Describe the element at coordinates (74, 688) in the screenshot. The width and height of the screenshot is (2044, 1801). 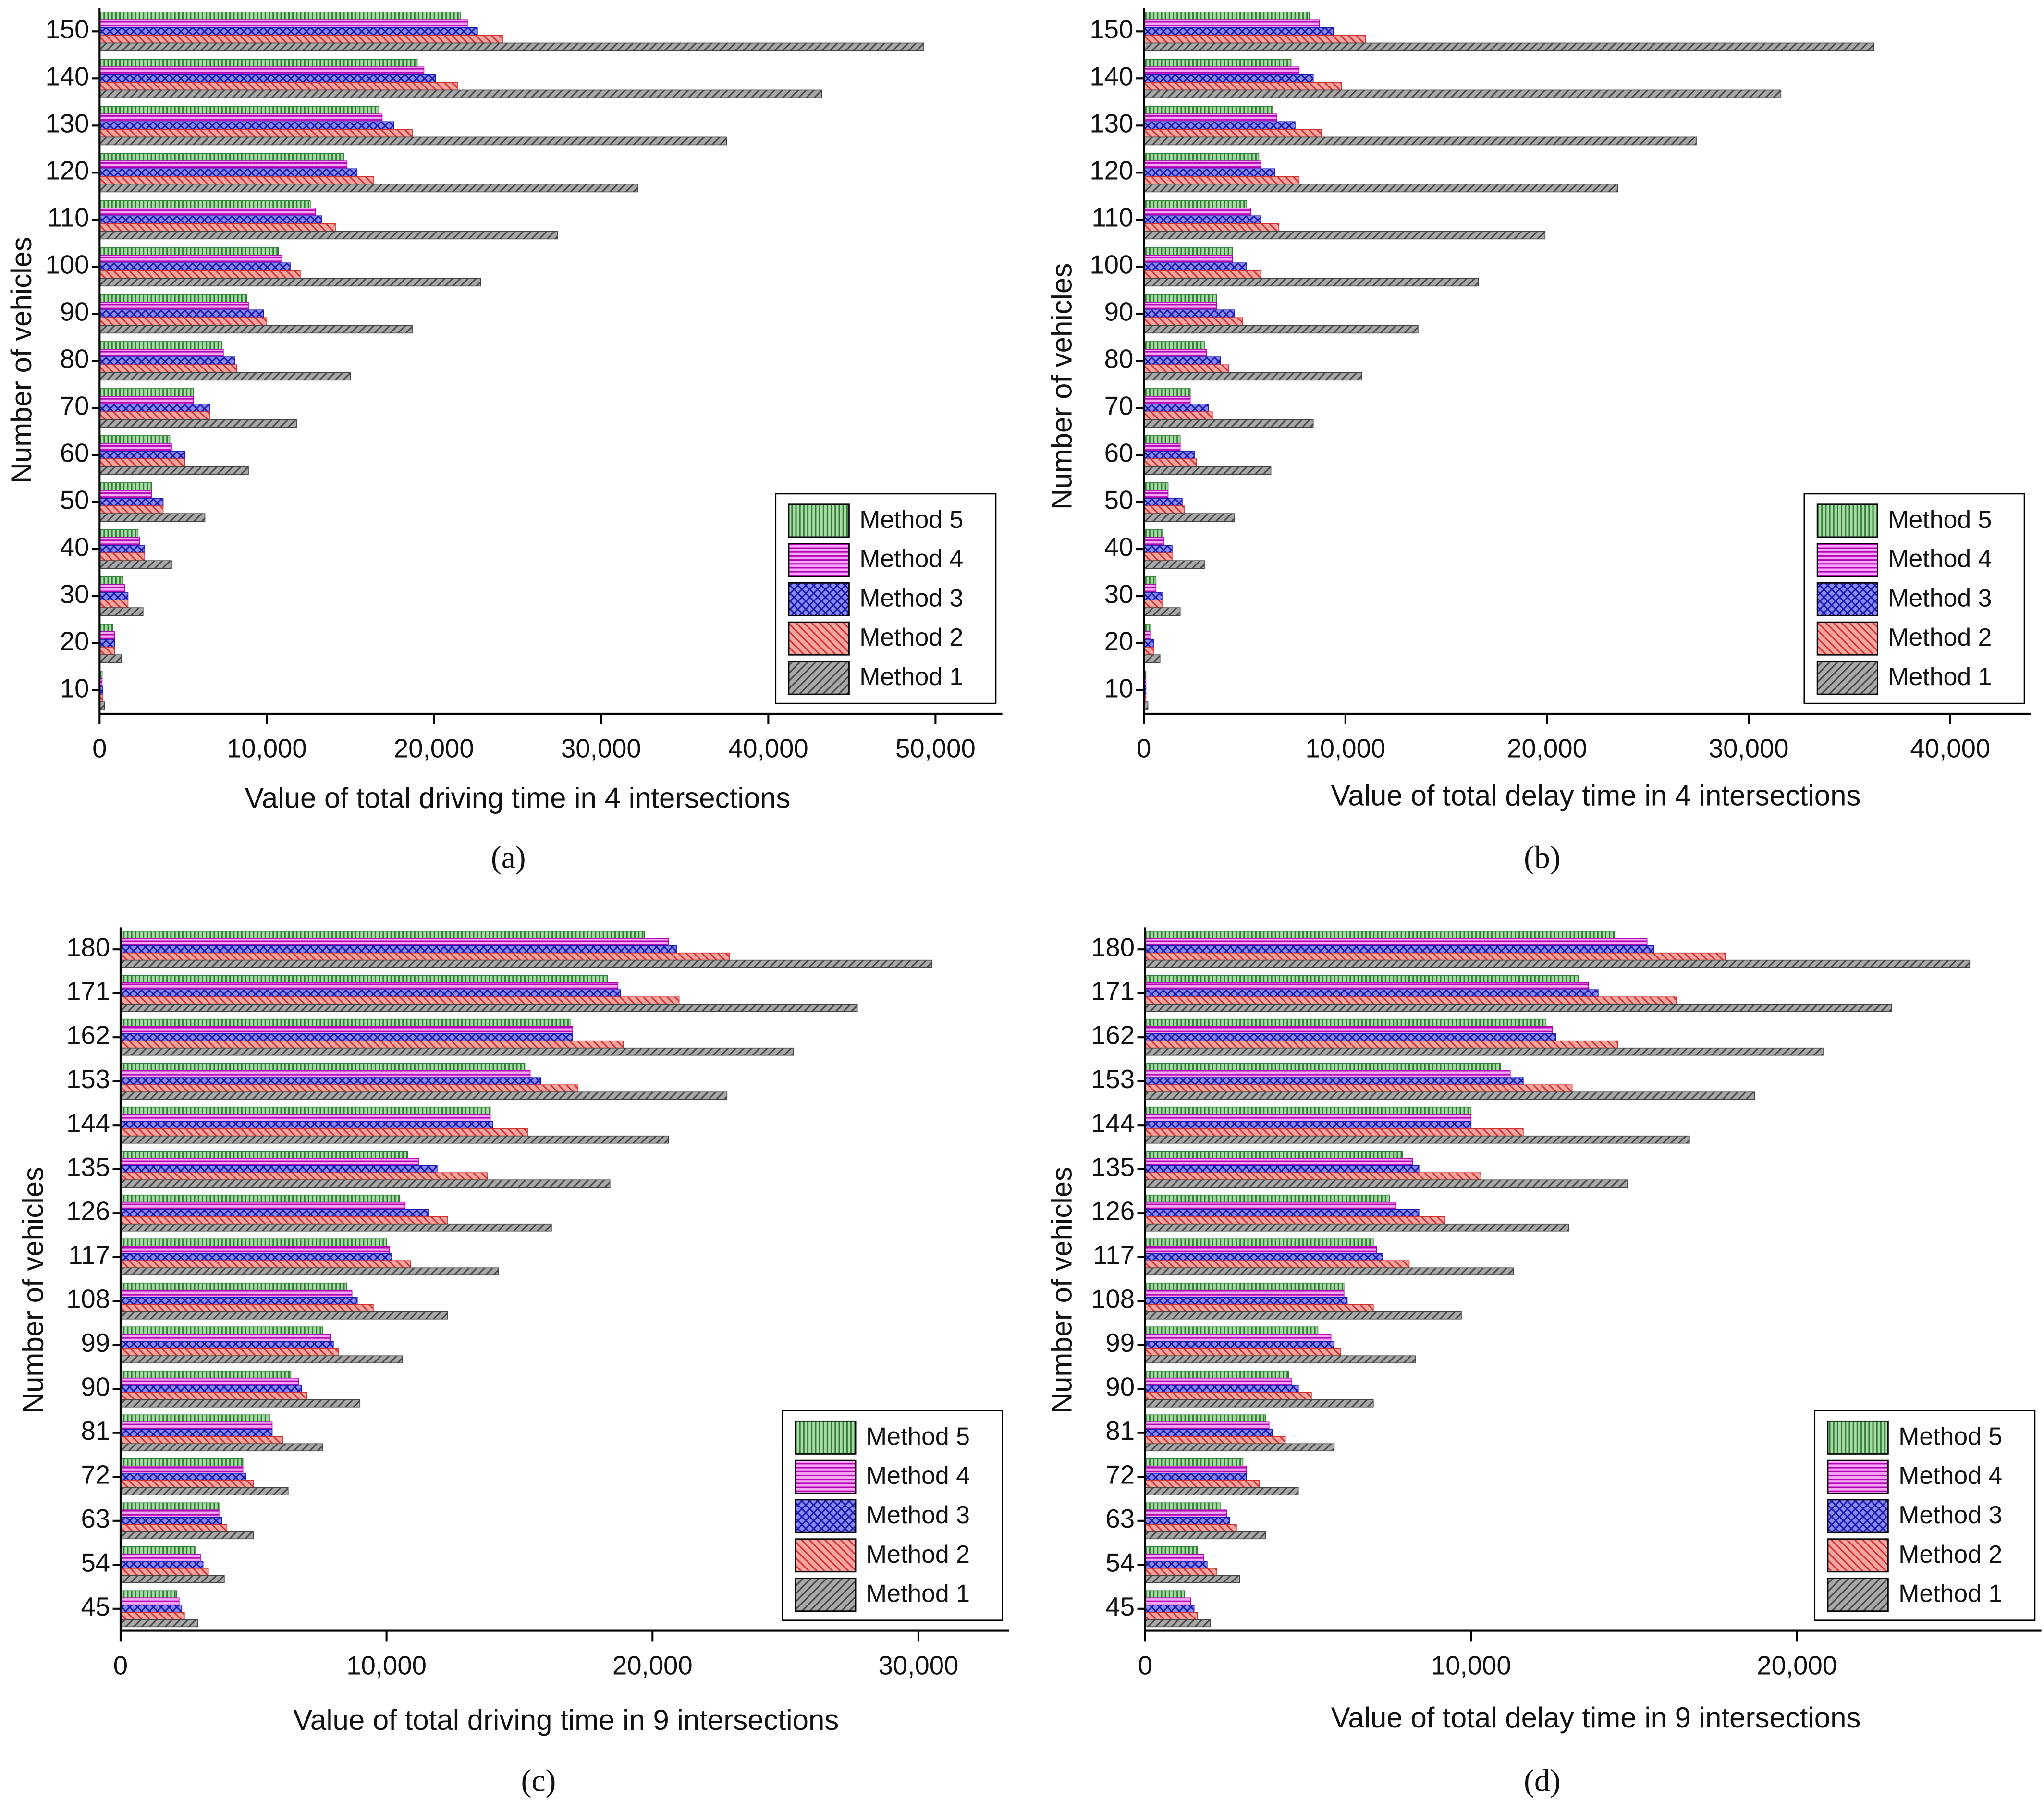
I see `y-tick-label: 10` at that location.